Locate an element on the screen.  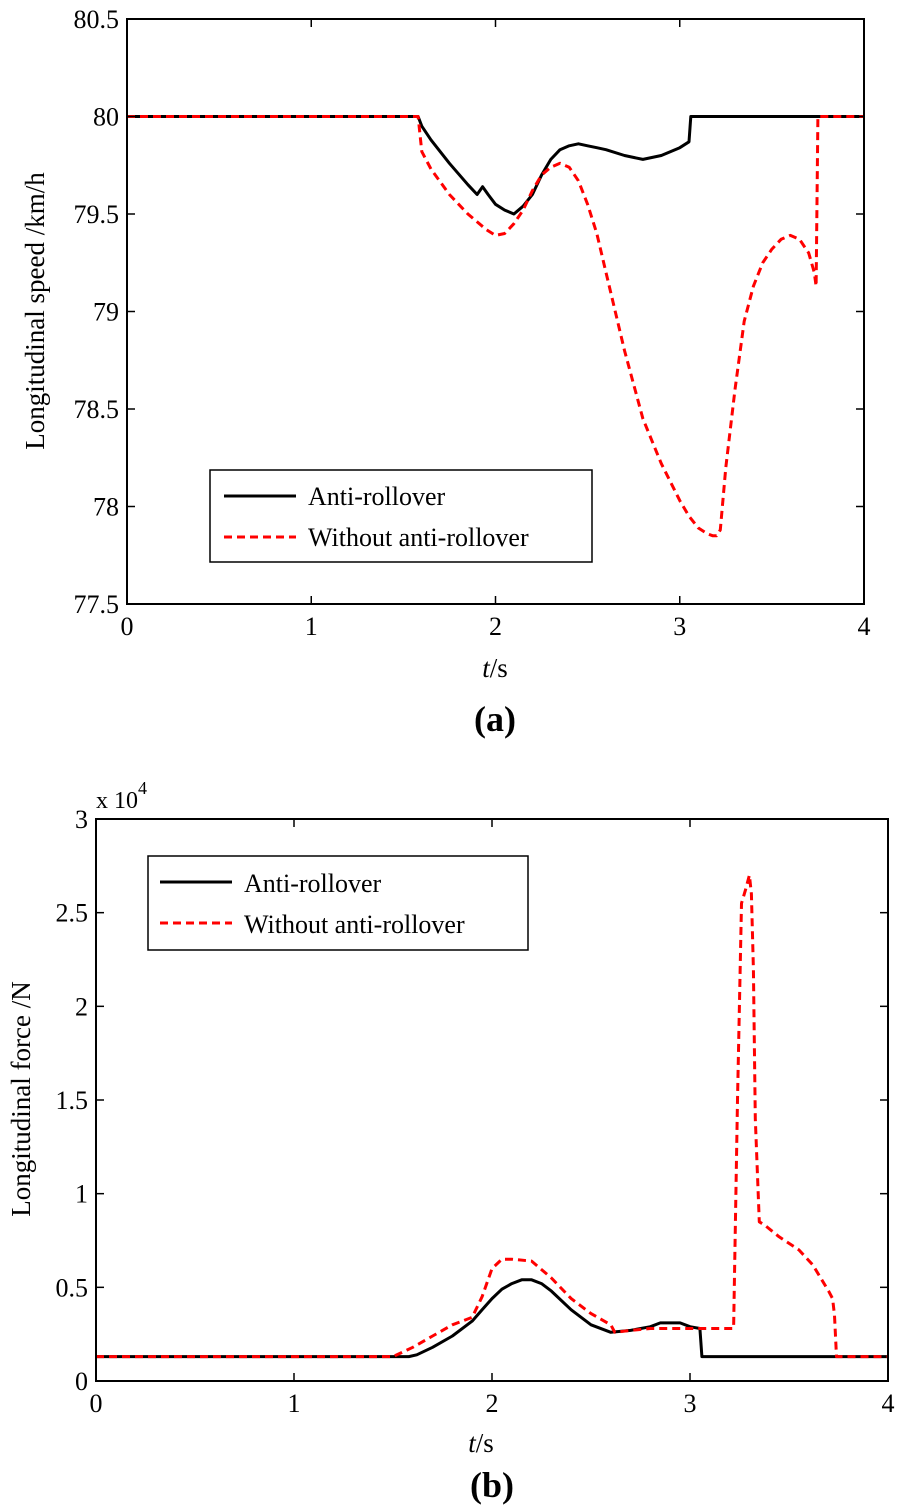
legend-a-without-anti-rollover-label: Without anti-rollover is located at coordinates (418, 537).